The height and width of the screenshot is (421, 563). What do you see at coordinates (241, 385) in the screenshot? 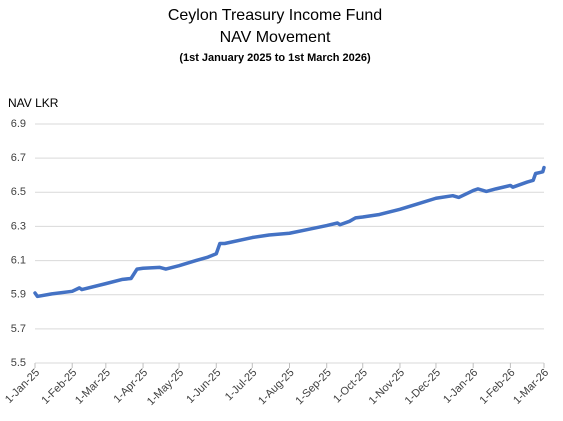
I see `x-tick-label: 1-Jul-25` at bounding box center [241, 385].